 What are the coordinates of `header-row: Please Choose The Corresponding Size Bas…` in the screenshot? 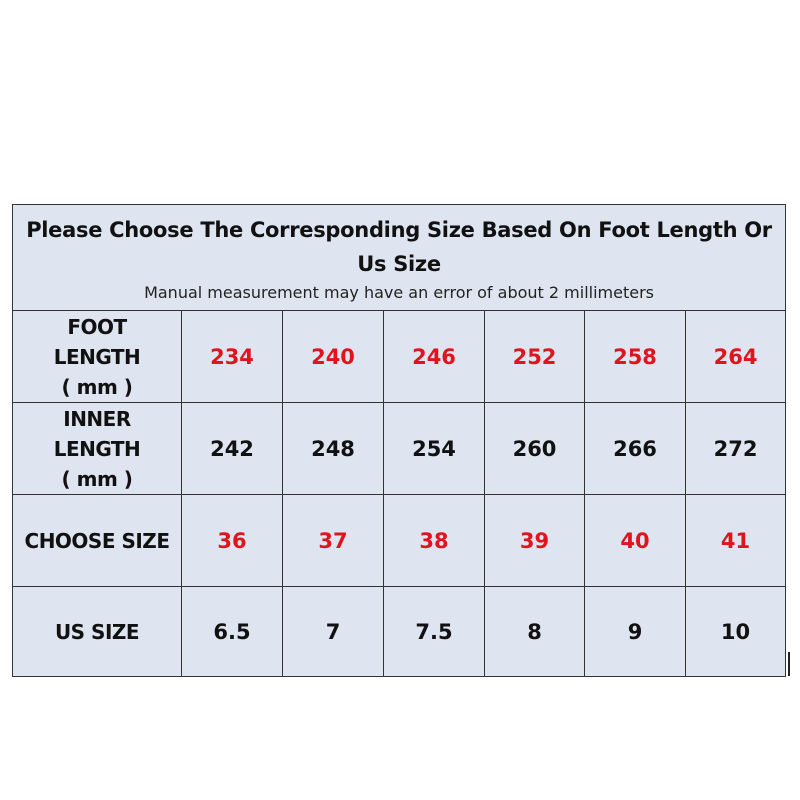 It's located at (399, 257).